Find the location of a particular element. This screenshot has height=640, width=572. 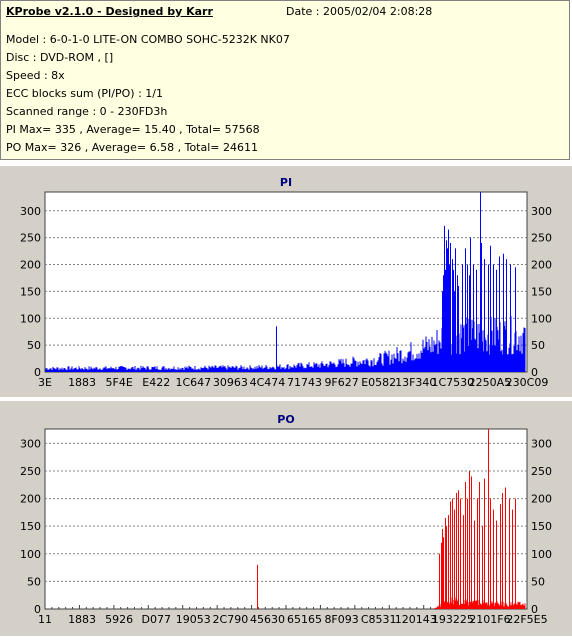

x-tick-label: 120143 is located at coordinates (416, 619).